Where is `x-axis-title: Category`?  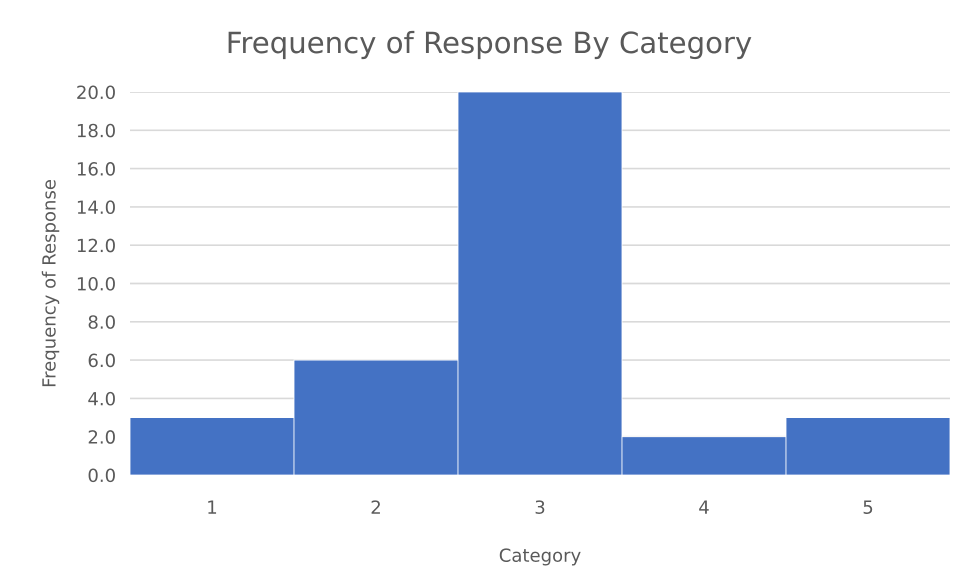
x-axis-title: Category is located at coordinates (540, 557).